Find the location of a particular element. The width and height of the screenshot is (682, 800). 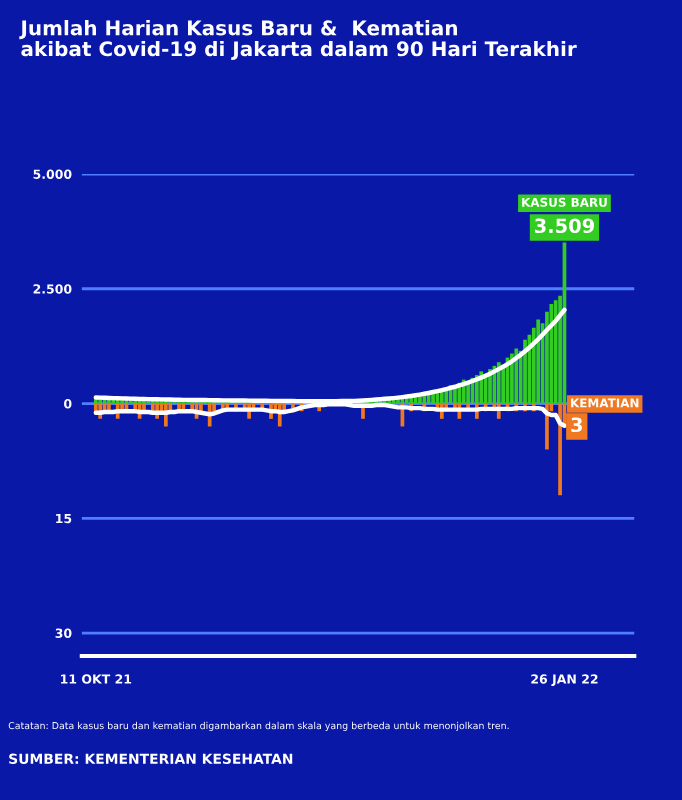

chart-title: Jumlah Harian Kasus Baru & Kematian akibat Covid-19 di Jakarta dalam 90 Hari Terakhir is located at coordinates (298, 40).